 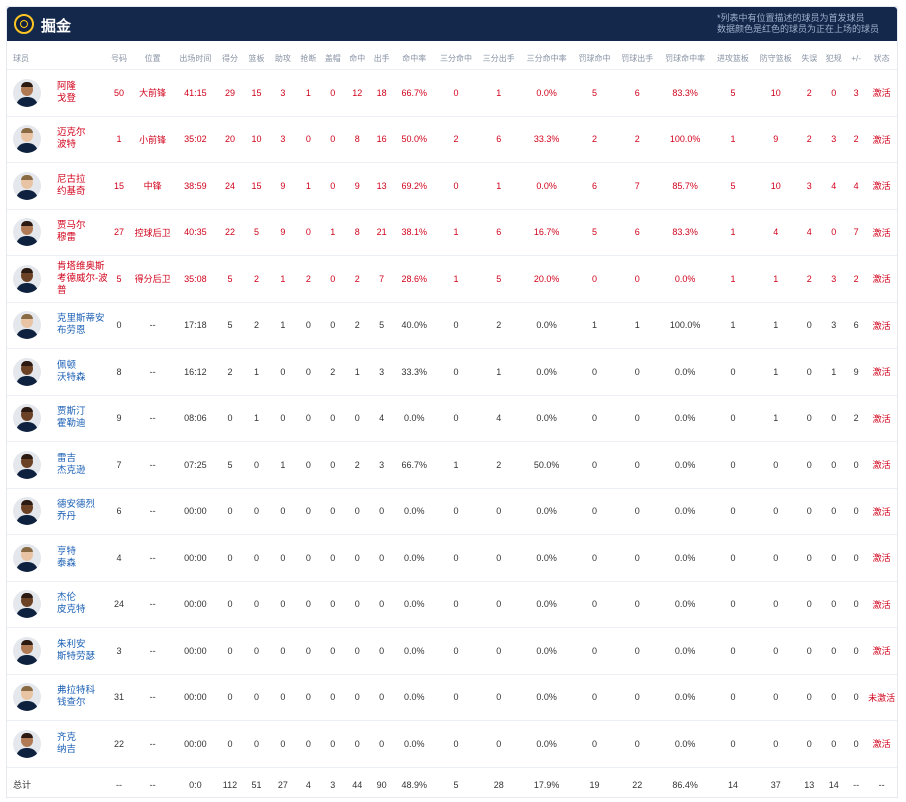 What do you see at coordinates (357, 784) in the screenshot?
I see `total-cell: 44` at bounding box center [357, 784].